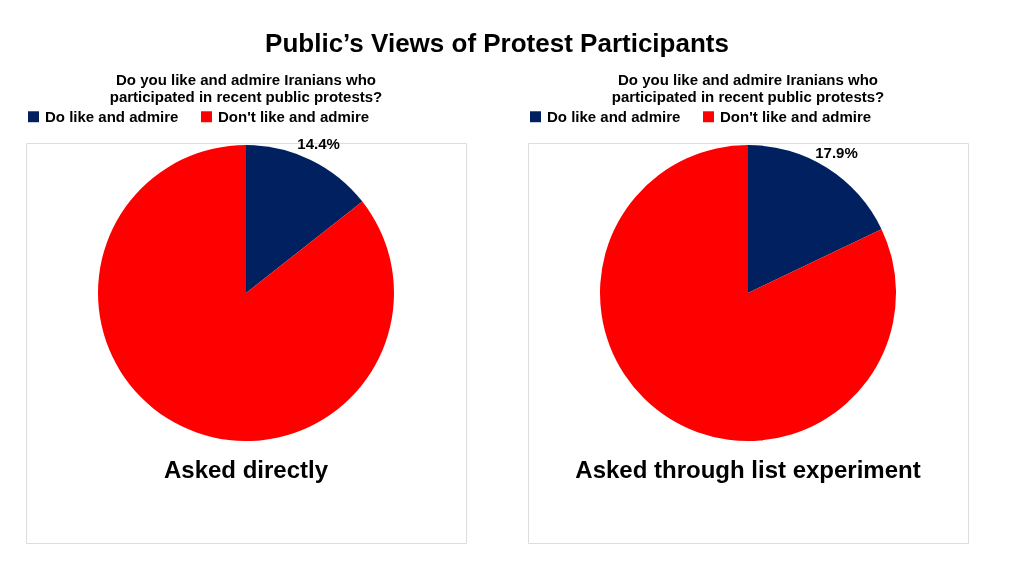 The width and height of the screenshot is (1014, 578). Describe the element at coordinates (836, 152) in the screenshot. I see `data-label: 17.9%` at that location.